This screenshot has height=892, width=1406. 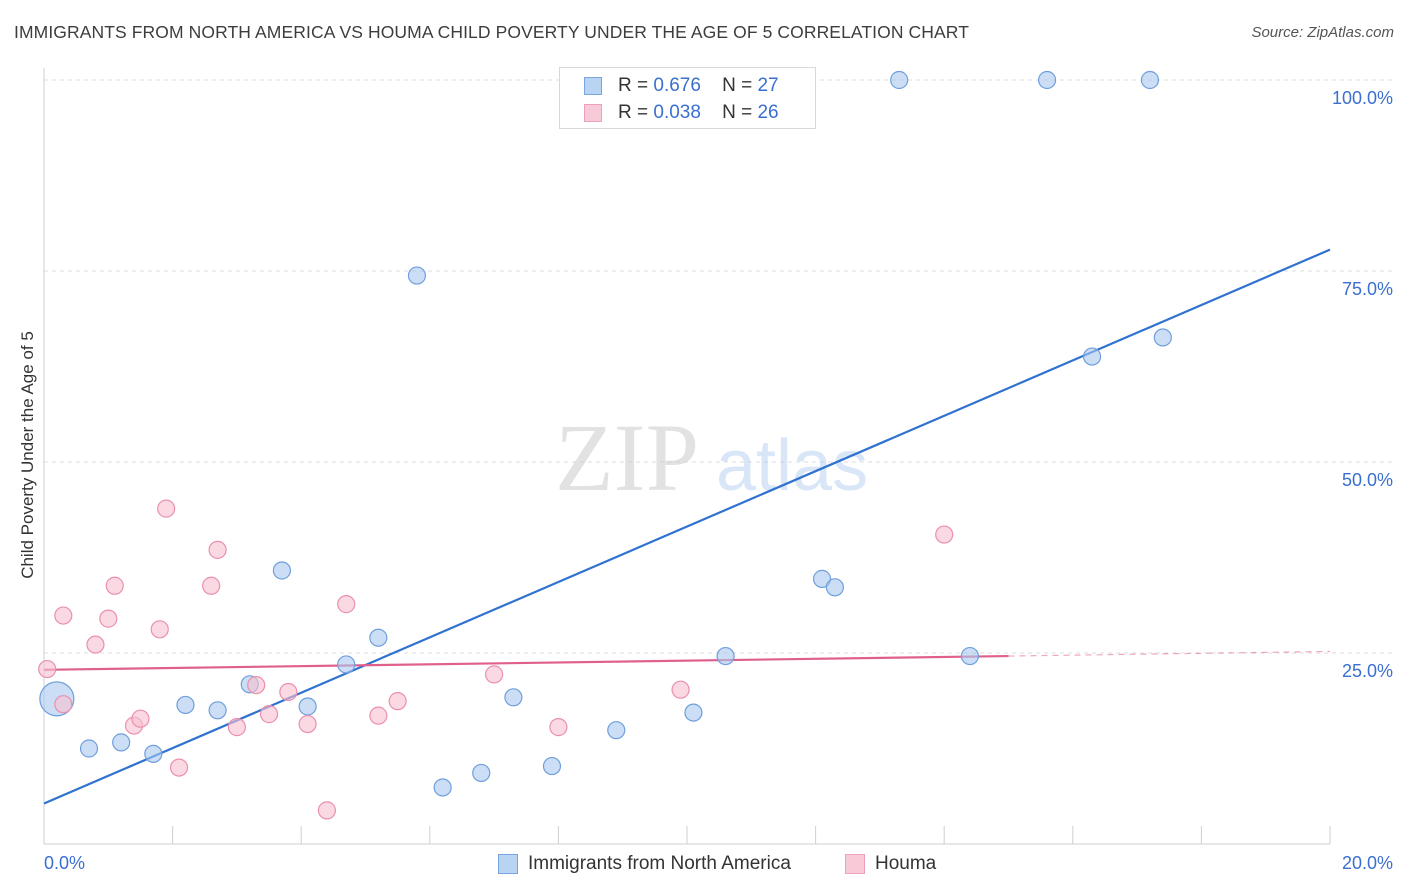 What do you see at coordinates (1367, 863) in the screenshot?
I see `x-tick-label: 20.0%` at bounding box center [1367, 863].